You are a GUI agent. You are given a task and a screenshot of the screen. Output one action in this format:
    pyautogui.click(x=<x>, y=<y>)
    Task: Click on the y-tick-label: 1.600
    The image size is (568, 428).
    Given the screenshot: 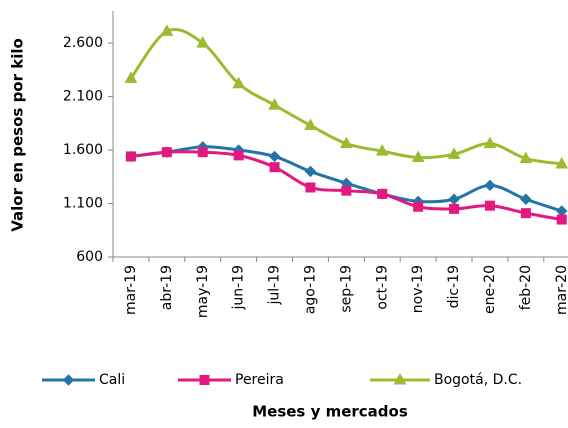 What is the action you would take?
    pyautogui.click(x=83, y=150)
    